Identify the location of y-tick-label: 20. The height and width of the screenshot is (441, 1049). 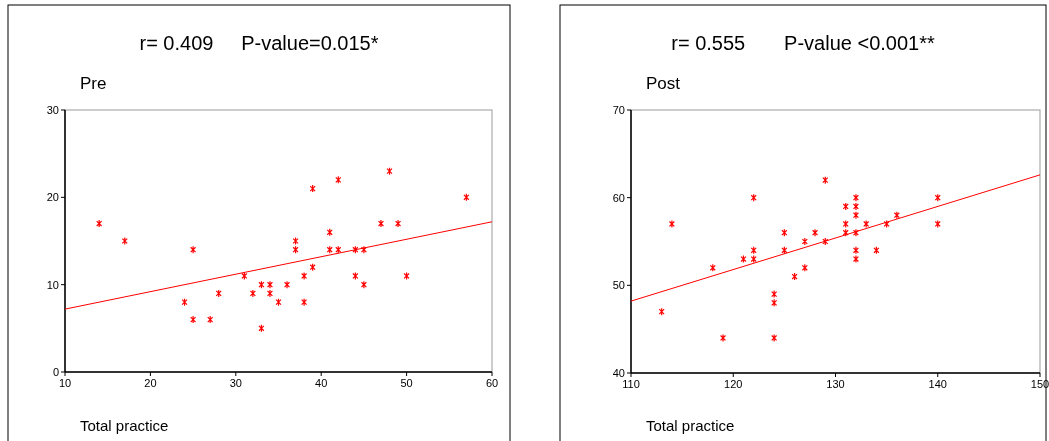
(52, 197).